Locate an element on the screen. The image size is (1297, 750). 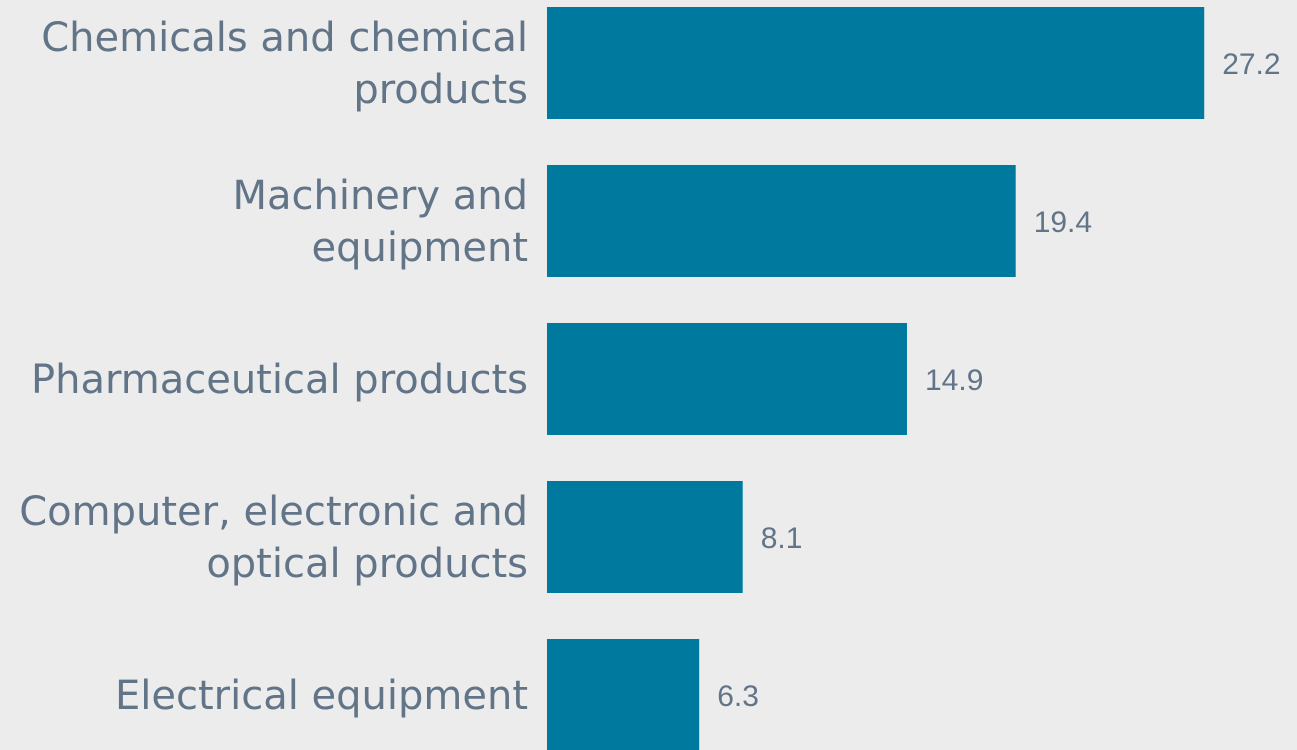
value-label: 27.2 is located at coordinates (1251, 64).